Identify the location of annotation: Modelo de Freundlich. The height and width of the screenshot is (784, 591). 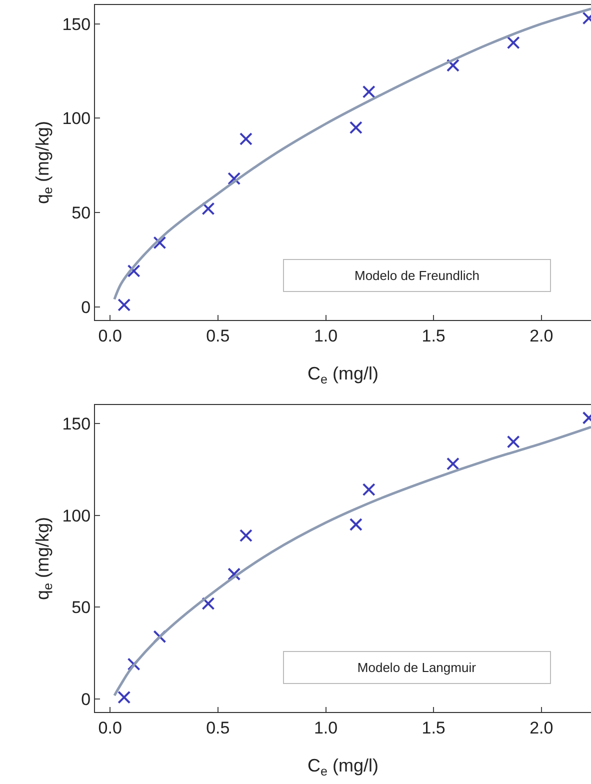
(417, 275).